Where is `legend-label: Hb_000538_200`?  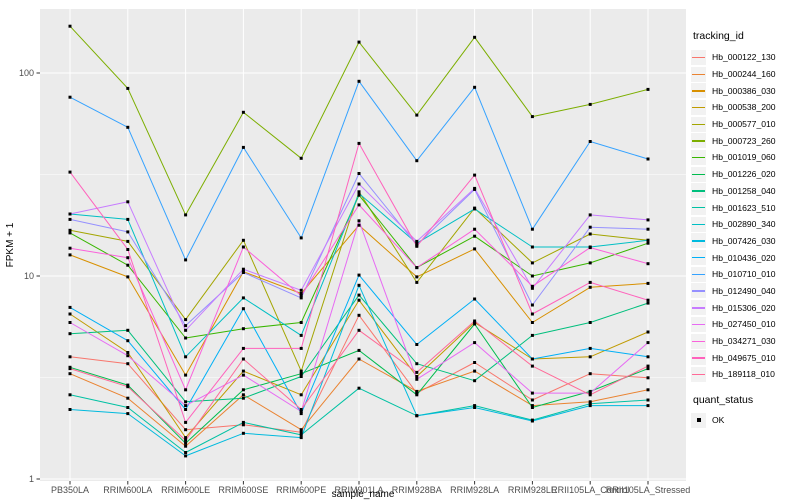 legend-label: Hb_000538_200 is located at coordinates (744, 107).